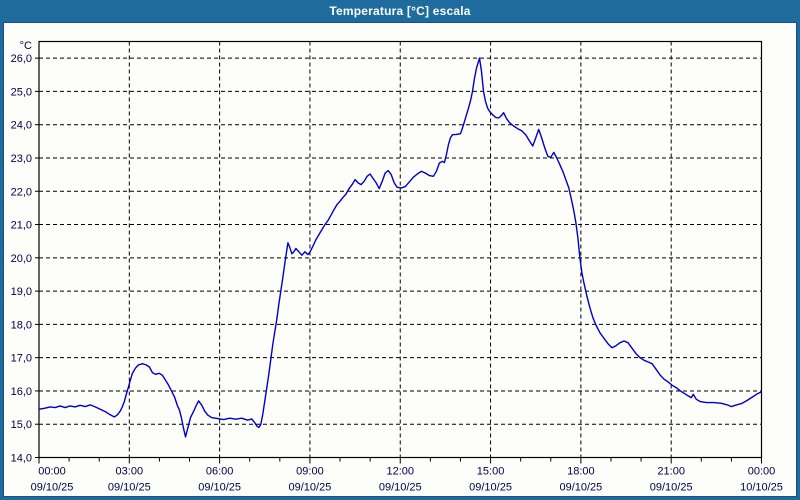 The height and width of the screenshot is (500, 800). Describe the element at coordinates (21, 192) in the screenshot. I see `y-axis-label: 22,0` at that location.